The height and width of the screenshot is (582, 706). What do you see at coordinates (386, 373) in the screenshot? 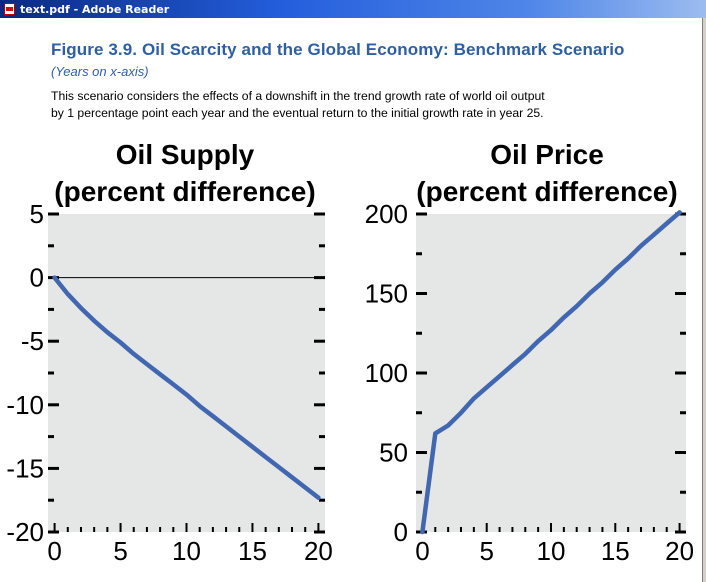
I see `y-tick-label: 100` at bounding box center [386, 373].